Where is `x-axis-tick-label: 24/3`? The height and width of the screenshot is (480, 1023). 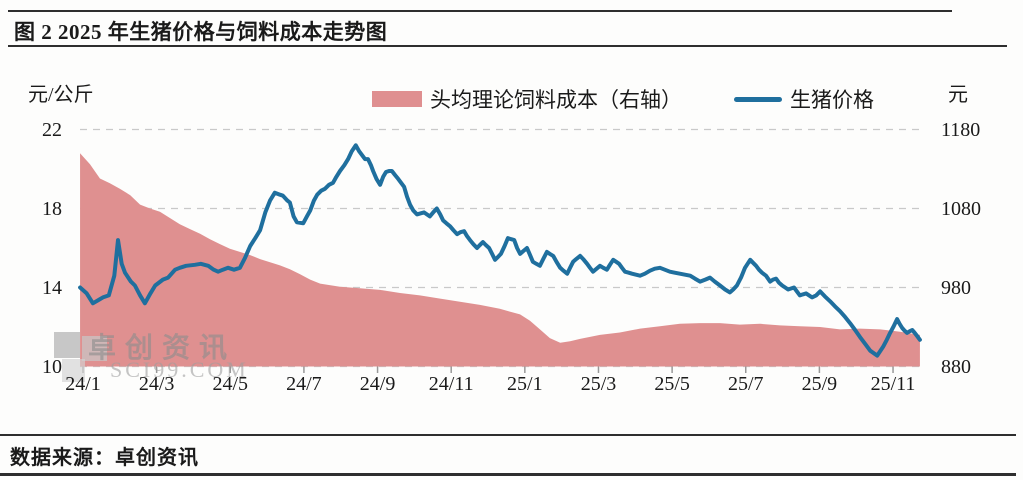
x-axis-tick-label: 24/3 is located at coordinates (156, 384).